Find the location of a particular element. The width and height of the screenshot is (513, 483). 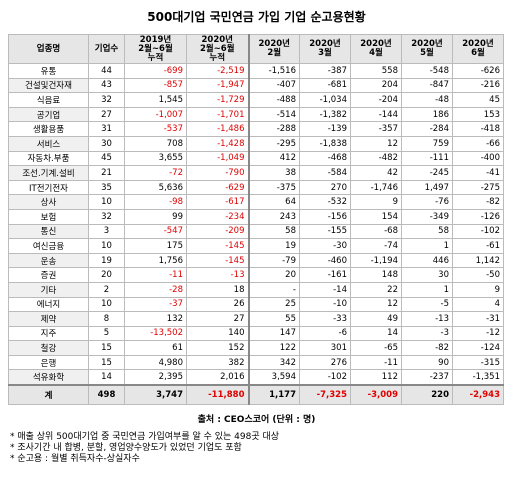

table-row: 식음료 32 1,545 -1,729 -488 -1,034 -204 -48 45 is located at coordinates (256, 100).